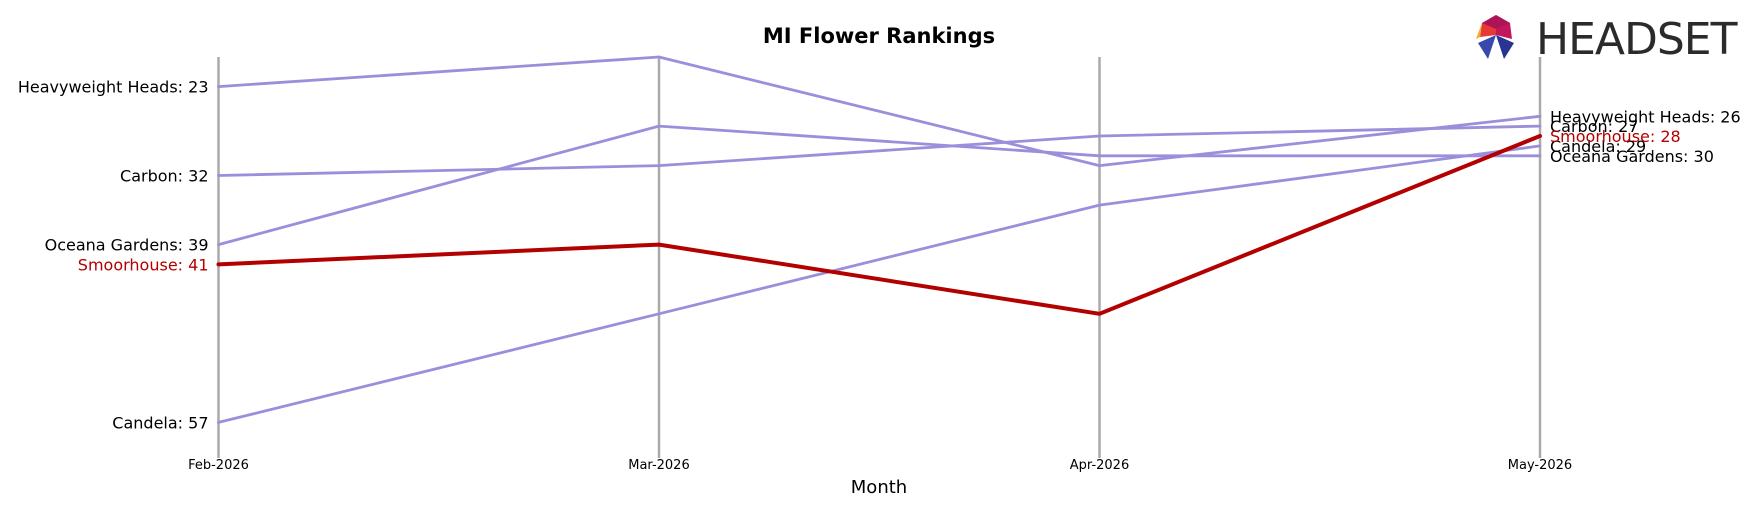 Image resolution: width=1758 pixels, height=507 pixels. I want to click on start-label-candela: Candela: 57, so click(160, 422).